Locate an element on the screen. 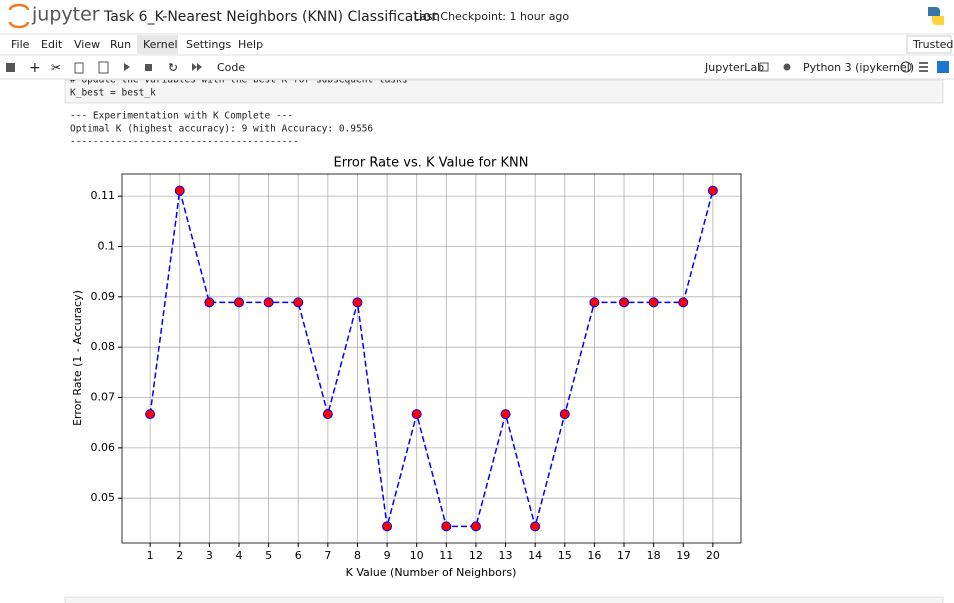 This screenshot has width=954, height=603. x-tick-label: 17 is located at coordinates (624, 555).